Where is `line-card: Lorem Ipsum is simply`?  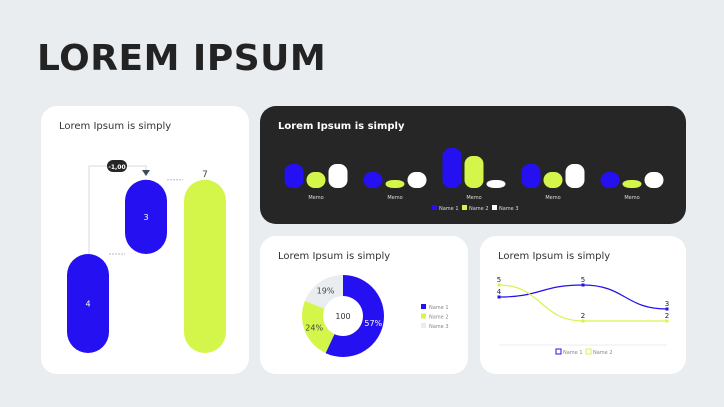 line-card: Lorem Ipsum is simply is located at coordinates (583, 305).